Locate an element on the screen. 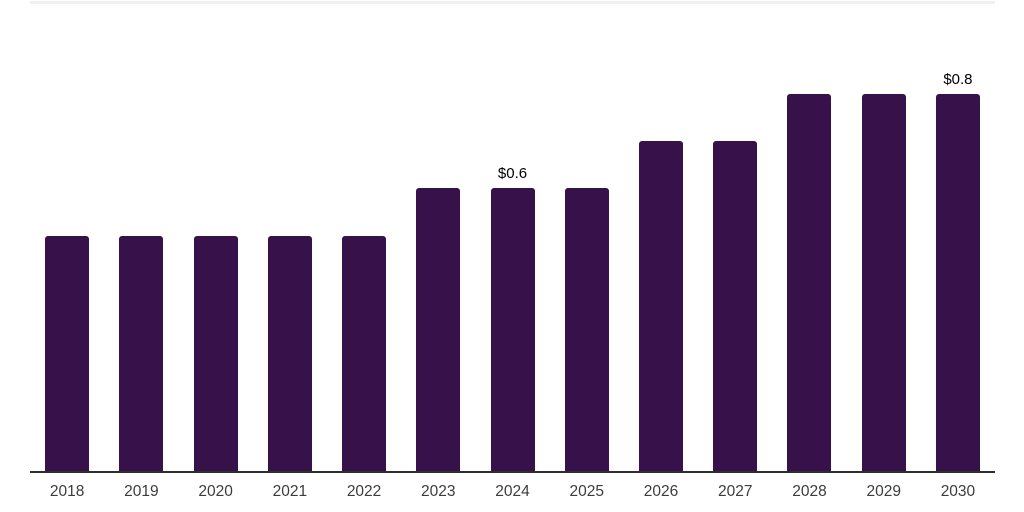 This screenshot has height=512, width=1024. bar-2024 is located at coordinates (512, 329).